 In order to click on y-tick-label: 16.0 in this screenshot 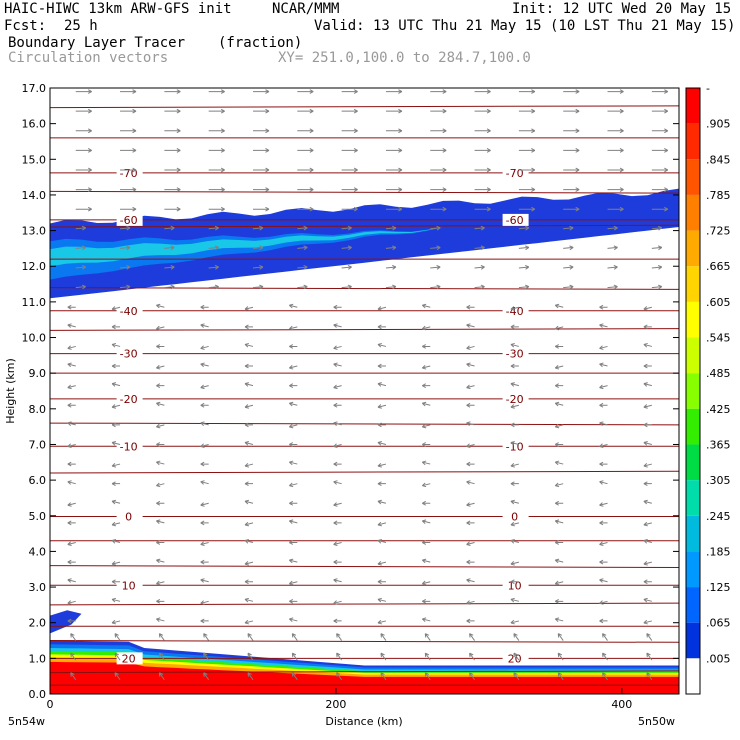, I will do `click(34, 124)`.